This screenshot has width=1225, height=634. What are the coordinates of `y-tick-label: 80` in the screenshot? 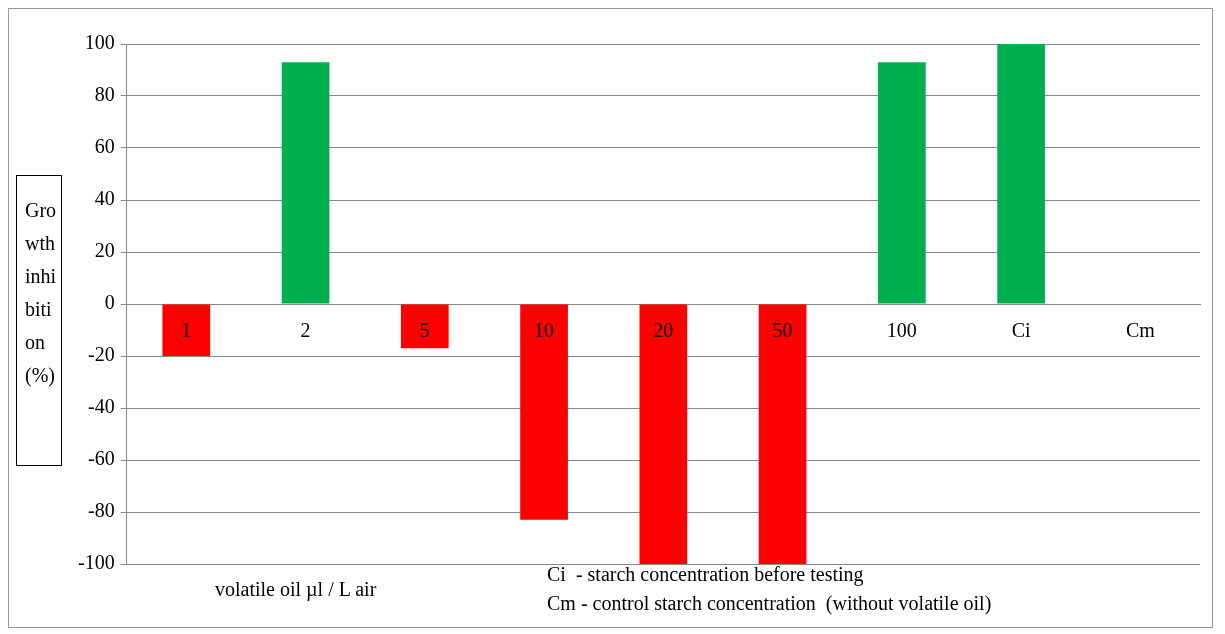 It's located at (104, 94).